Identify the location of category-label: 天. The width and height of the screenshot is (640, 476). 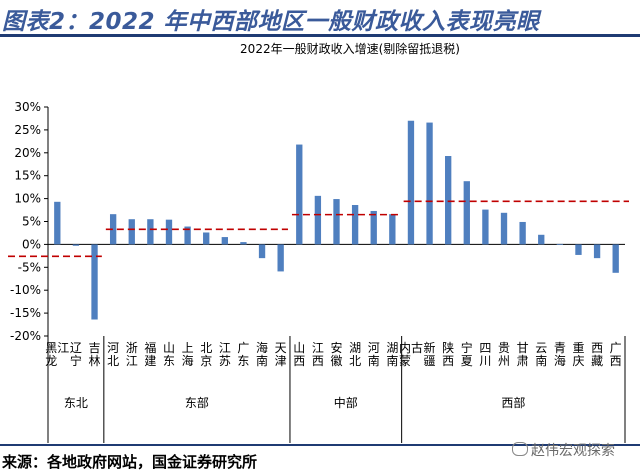
(281, 348).